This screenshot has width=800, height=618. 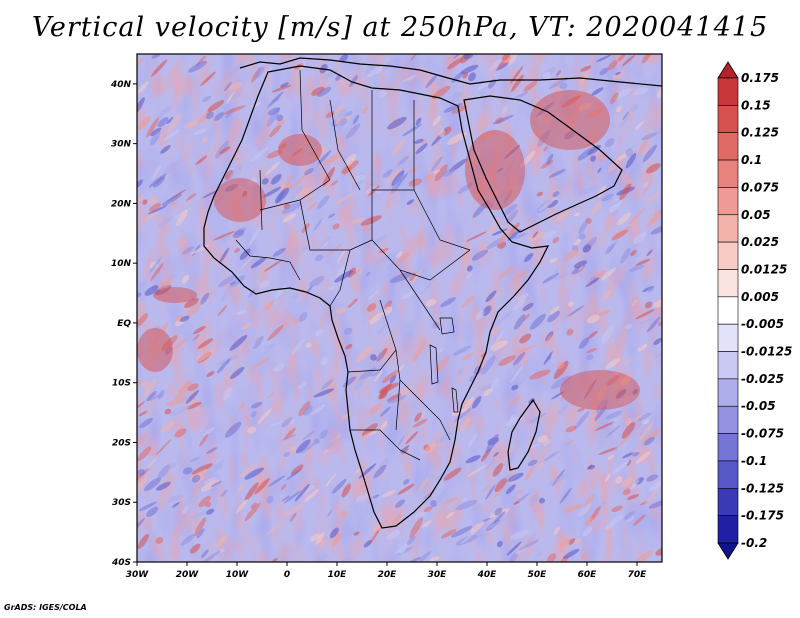 What do you see at coordinates (728, 228) in the screenshot?
I see `colorbar-bin` at bounding box center [728, 228].